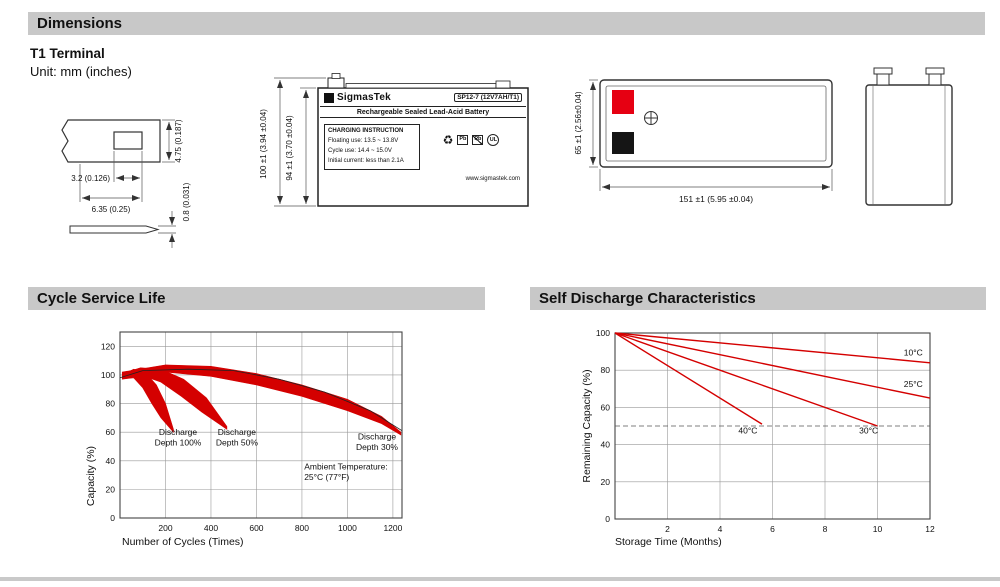 The image size is (1000, 587). I want to click on recycle-icon: ♻, so click(448, 140).